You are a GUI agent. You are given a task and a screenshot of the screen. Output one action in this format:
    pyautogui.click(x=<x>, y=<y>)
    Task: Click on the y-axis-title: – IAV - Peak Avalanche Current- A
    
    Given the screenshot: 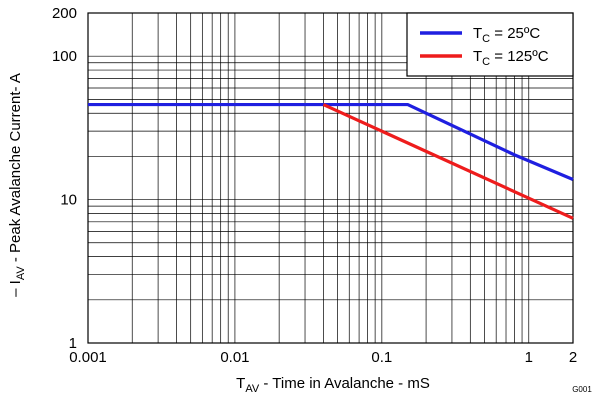 What is the action you would take?
    pyautogui.click(x=17, y=185)
    